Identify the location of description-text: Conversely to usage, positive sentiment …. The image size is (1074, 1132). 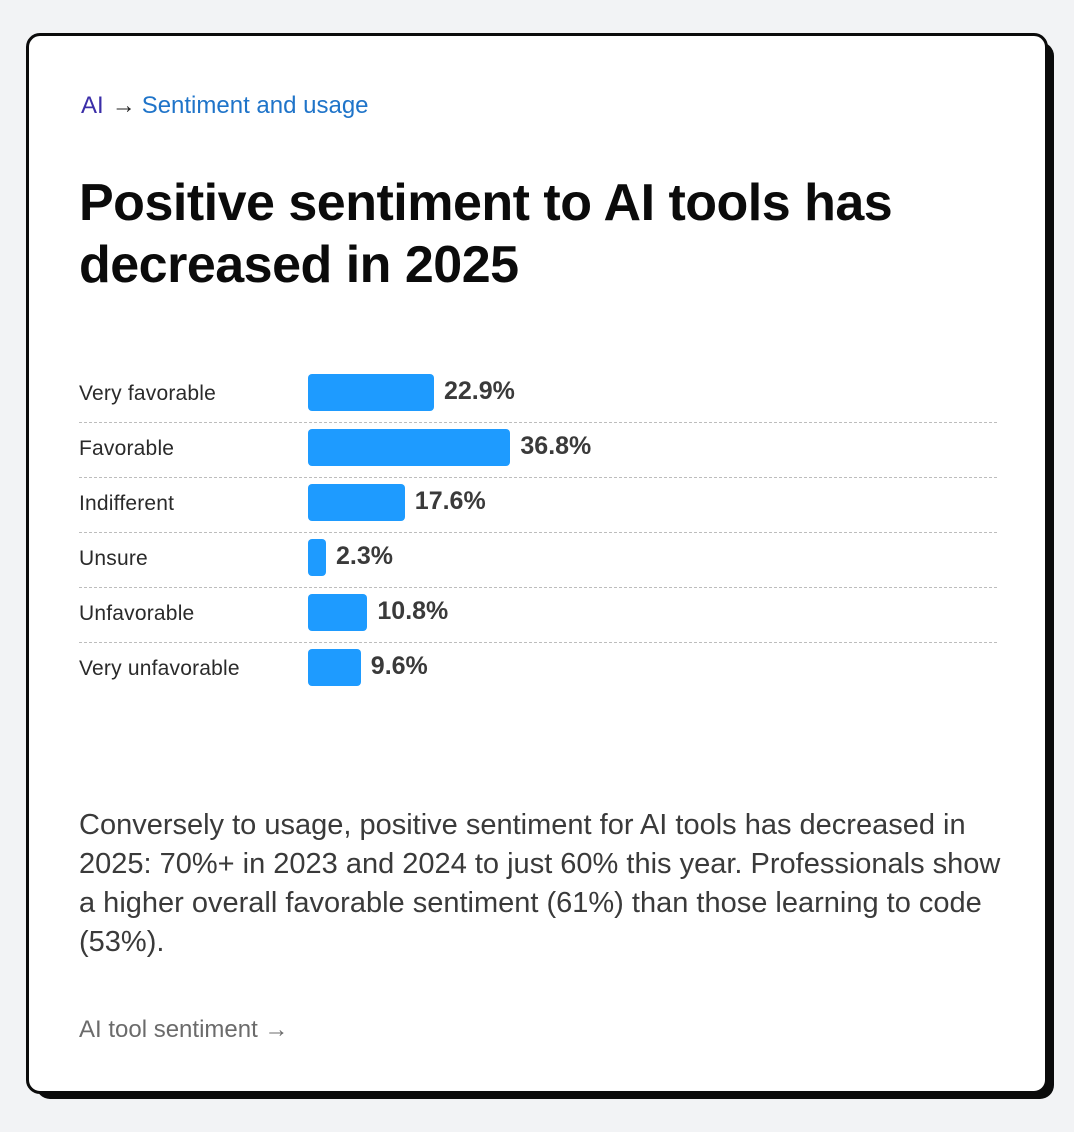
(540, 883).